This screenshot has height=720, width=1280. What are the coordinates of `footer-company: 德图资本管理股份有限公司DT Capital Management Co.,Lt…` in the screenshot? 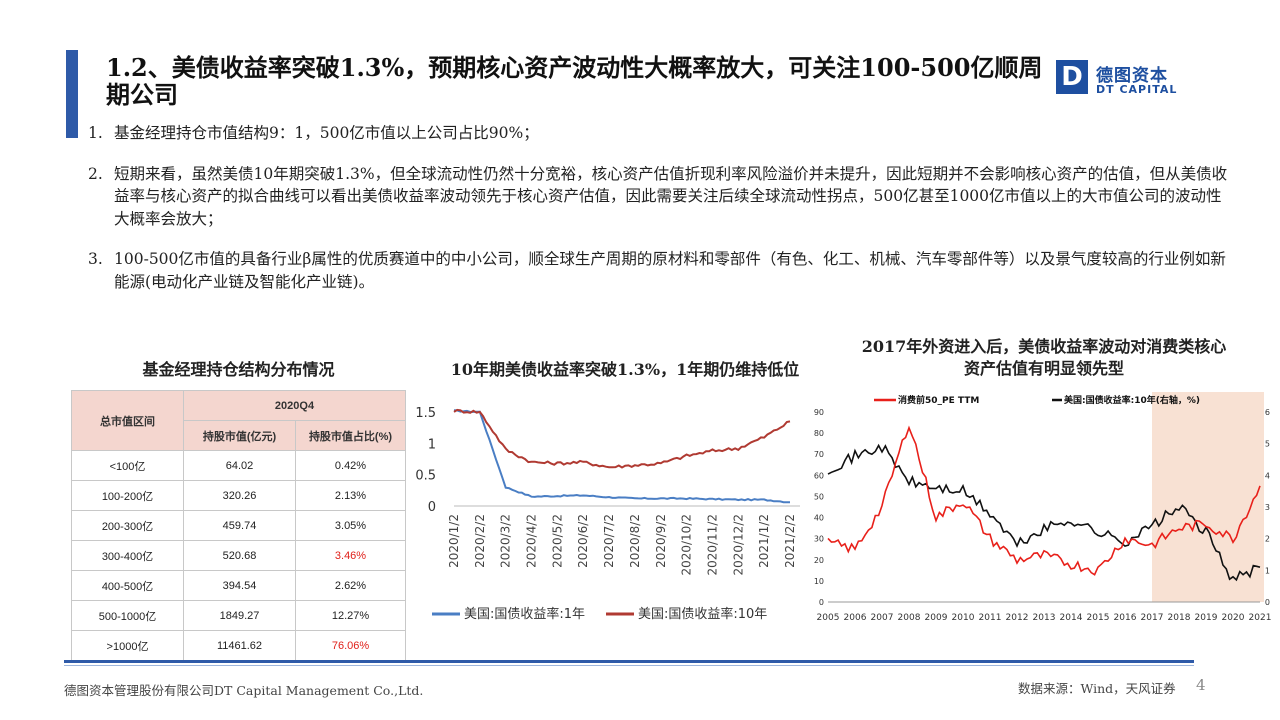 It's located at (244, 690).